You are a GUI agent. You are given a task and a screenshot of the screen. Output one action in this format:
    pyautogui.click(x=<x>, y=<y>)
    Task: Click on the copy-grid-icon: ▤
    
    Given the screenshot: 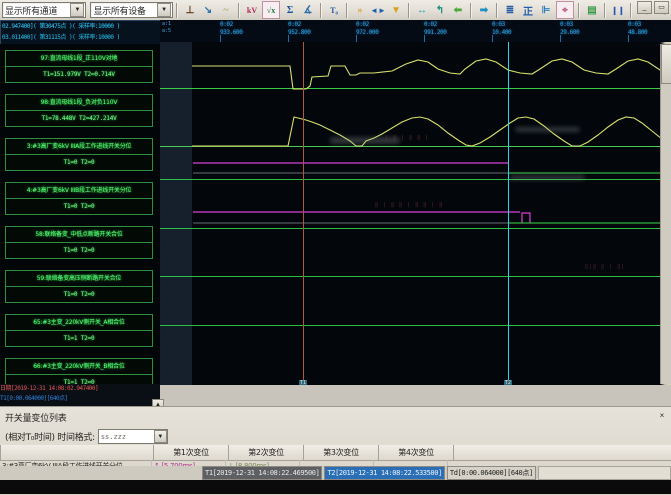 What is the action you would take?
    pyautogui.click(x=592, y=10)
    